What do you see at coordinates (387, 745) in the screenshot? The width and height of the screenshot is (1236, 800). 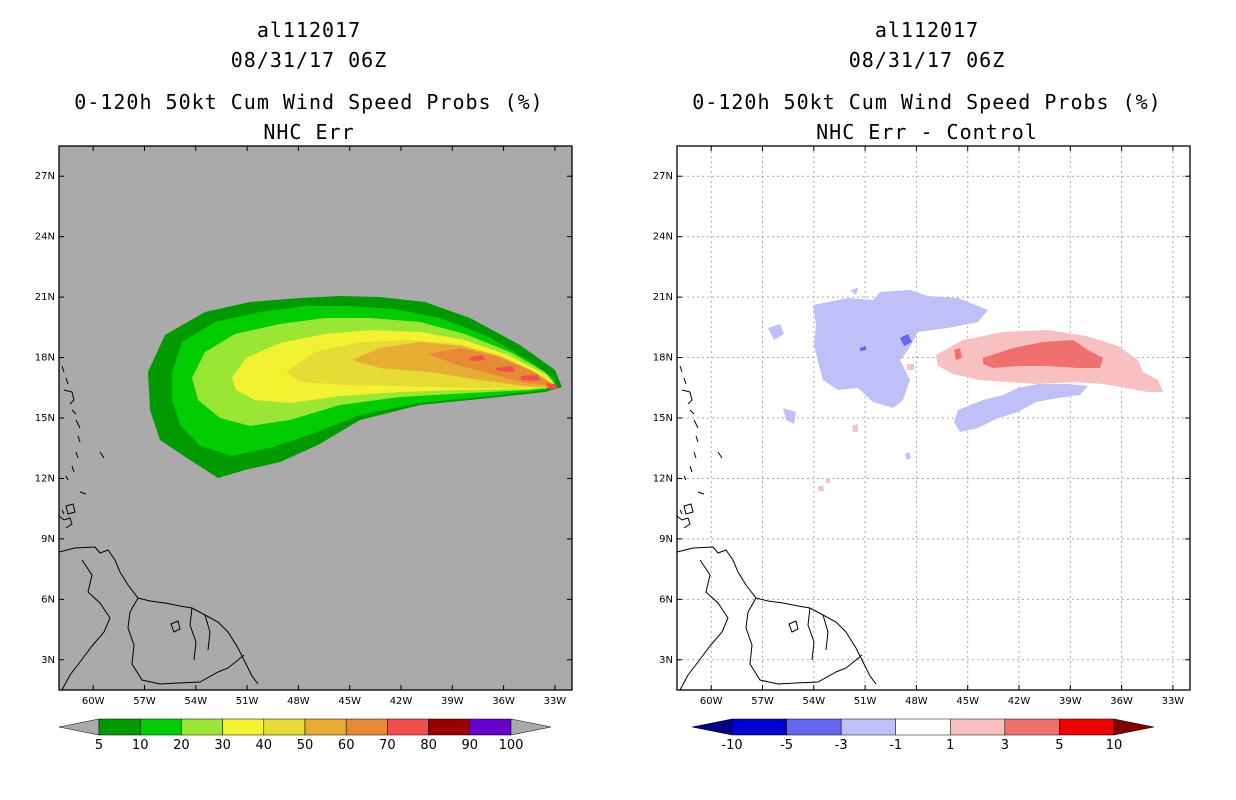 I see `colorbar-label: 70` at bounding box center [387, 745].